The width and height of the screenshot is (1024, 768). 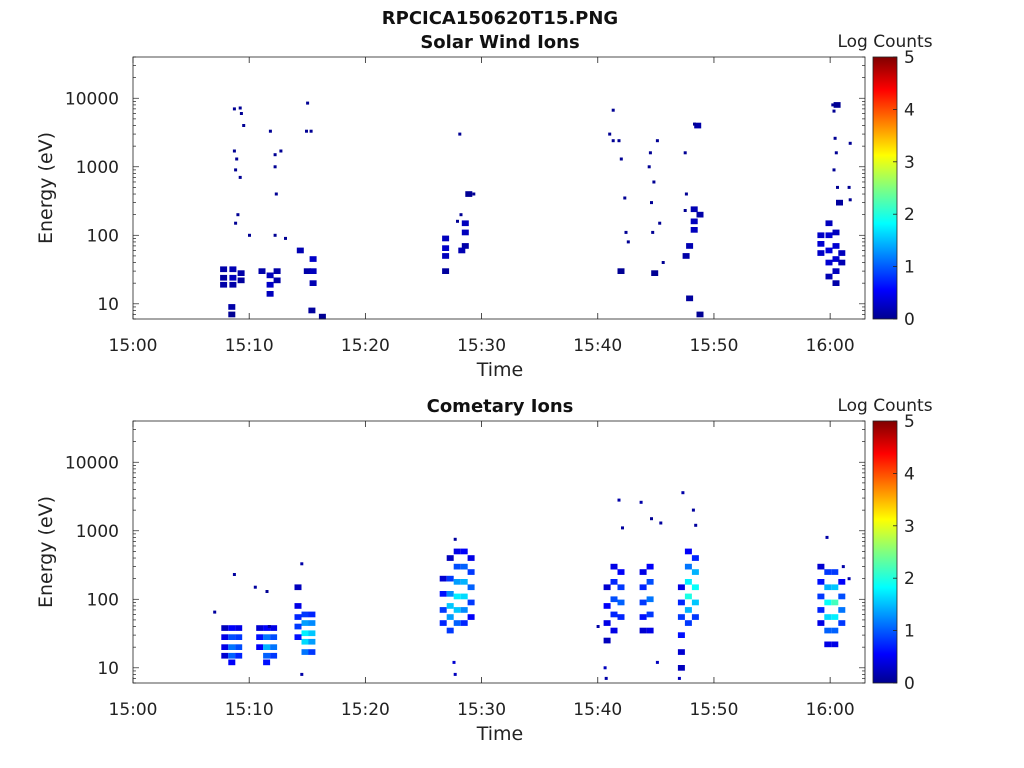 What do you see at coordinates (133, 346) in the screenshot?
I see `x-tick-label: 15:00` at bounding box center [133, 346].